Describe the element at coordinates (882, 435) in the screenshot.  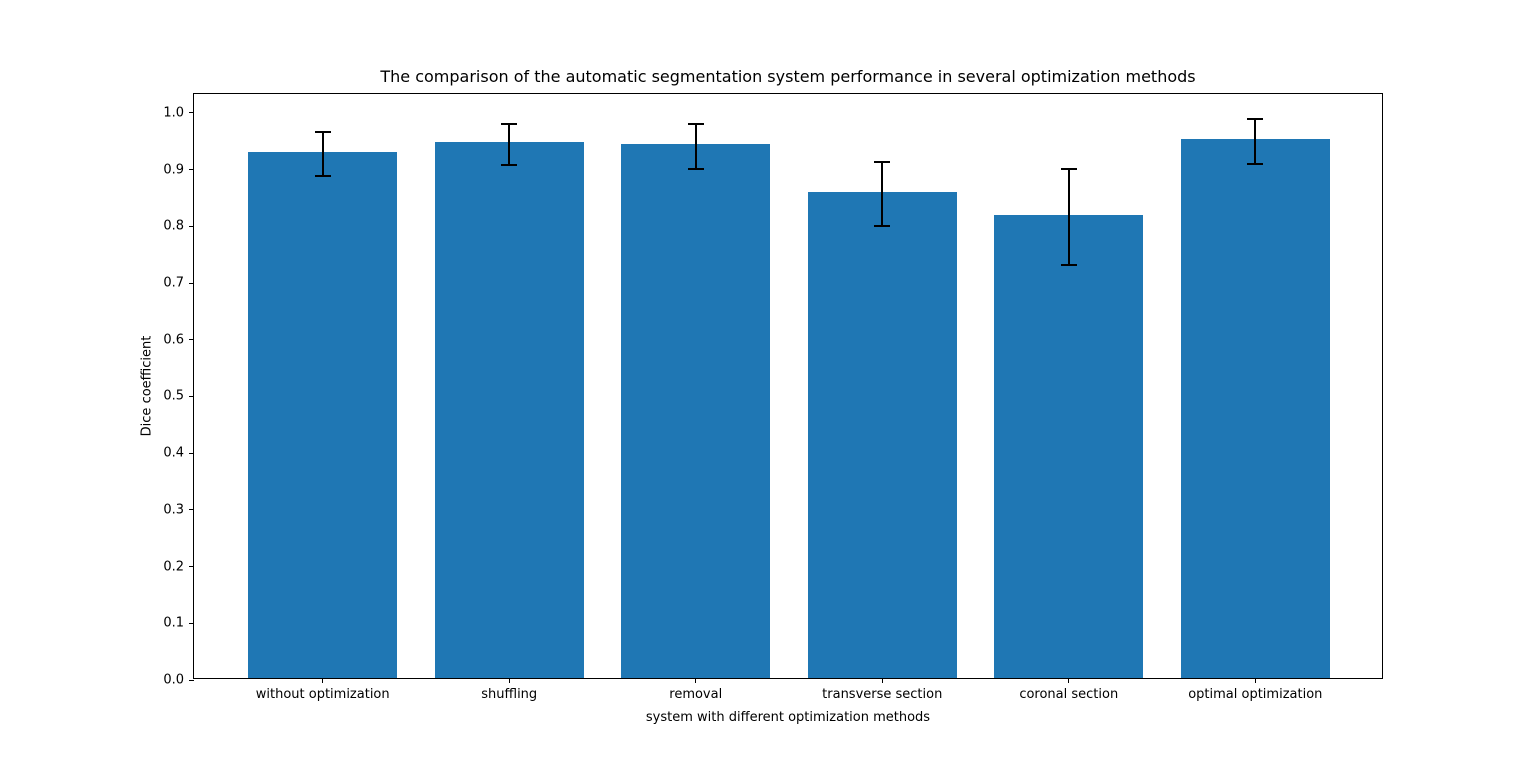
I see `bar-transverse-section` at that location.